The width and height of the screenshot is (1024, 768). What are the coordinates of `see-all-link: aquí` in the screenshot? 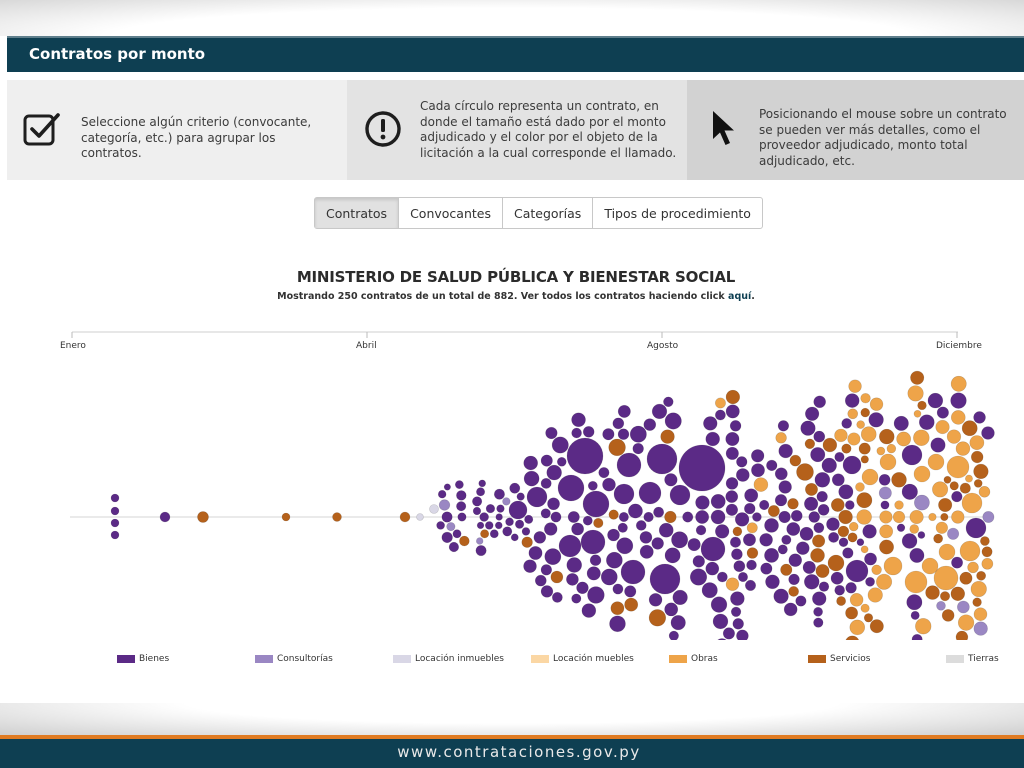 It's located at (740, 296).